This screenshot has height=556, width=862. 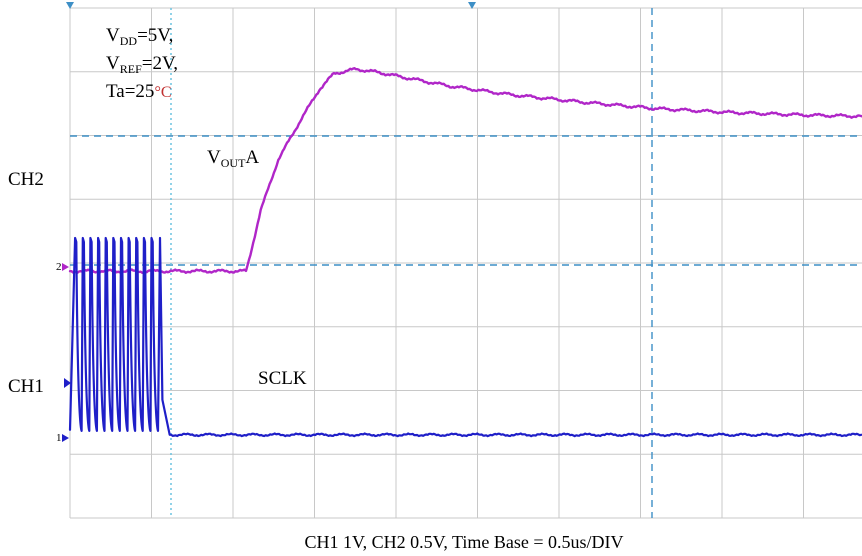 I want to click on ta-condition: Ta=25°C, so click(x=139, y=91).